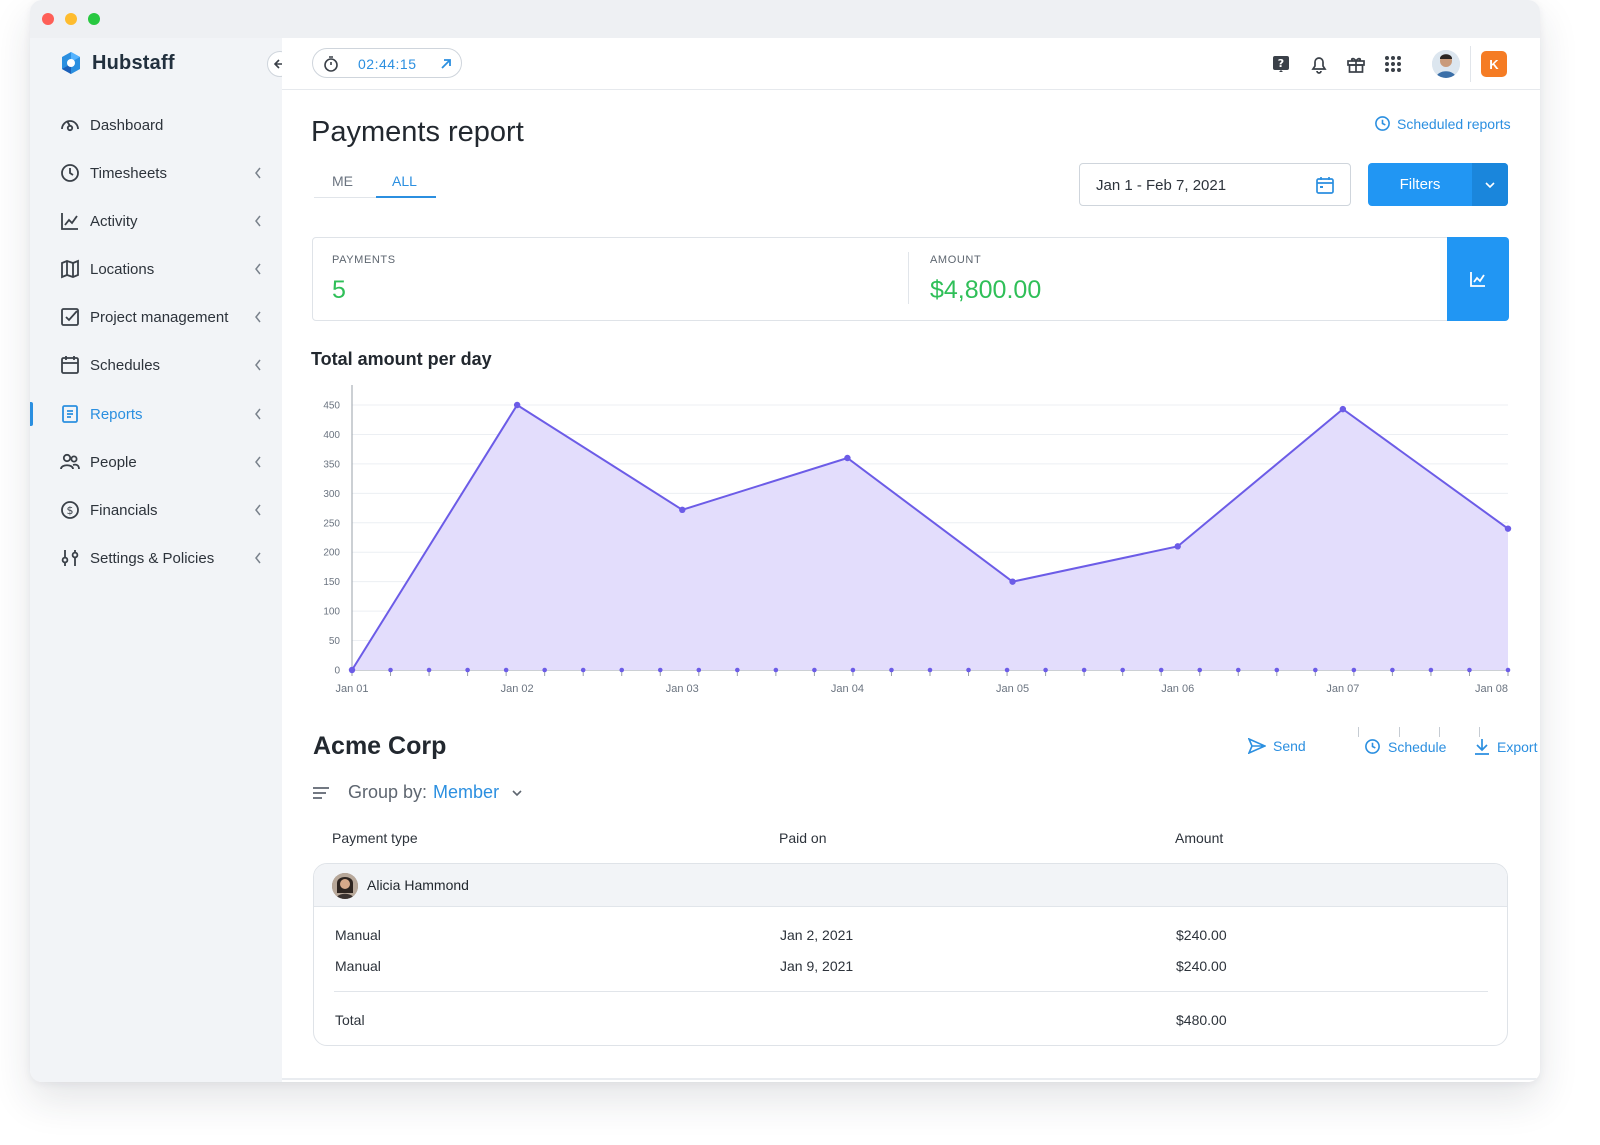 Image resolution: width=1600 pixels, height=1145 pixels. What do you see at coordinates (31, 414) in the screenshot?
I see `active-indicator` at bounding box center [31, 414].